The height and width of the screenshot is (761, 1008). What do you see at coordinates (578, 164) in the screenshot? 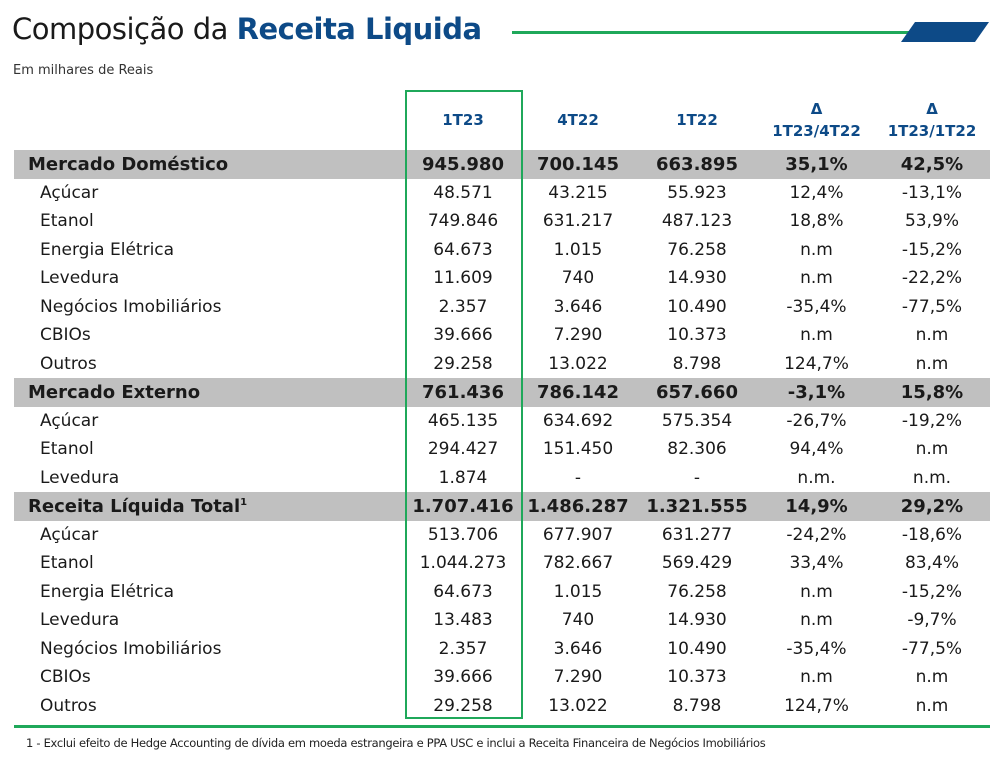
I see `value-cell: 700.145` at bounding box center [578, 164].